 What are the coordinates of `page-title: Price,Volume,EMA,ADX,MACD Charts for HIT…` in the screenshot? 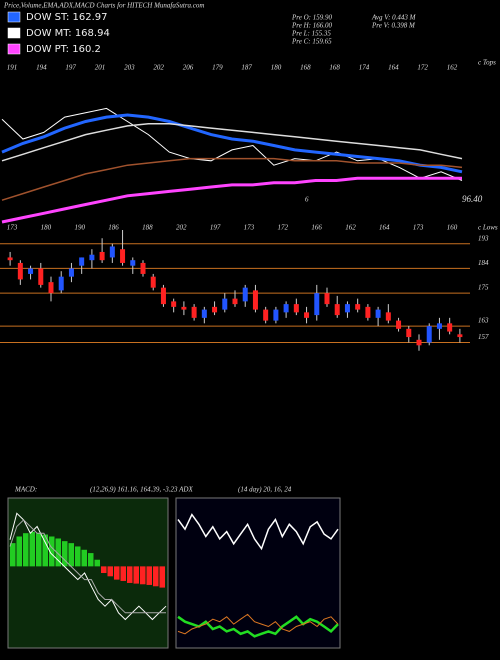 It's located at (103, 6).